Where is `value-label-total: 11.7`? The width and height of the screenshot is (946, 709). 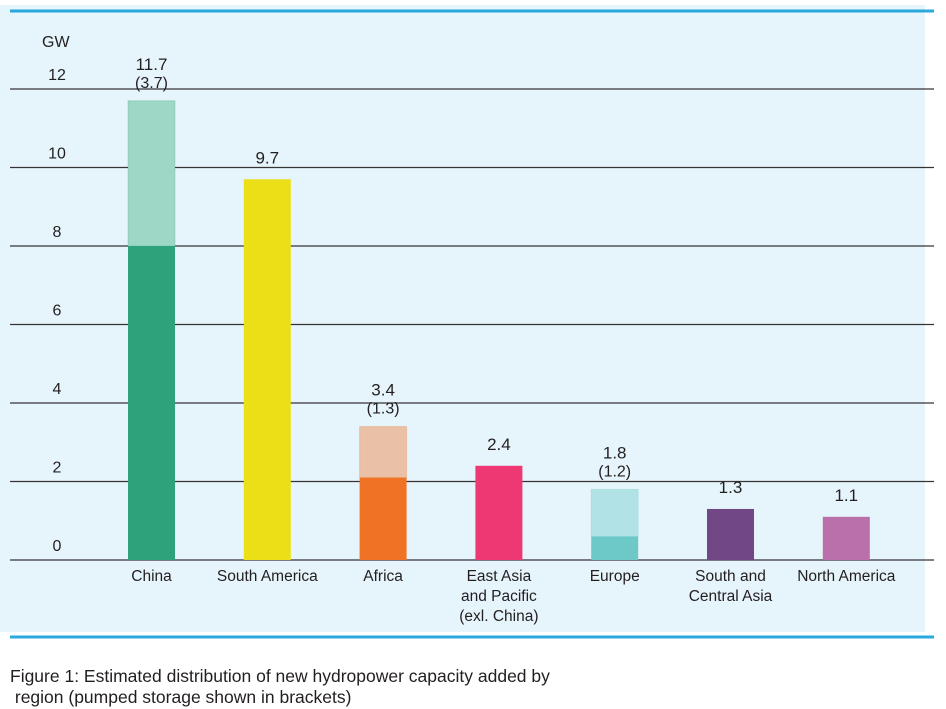
value-label-total: 11.7 is located at coordinates (152, 64).